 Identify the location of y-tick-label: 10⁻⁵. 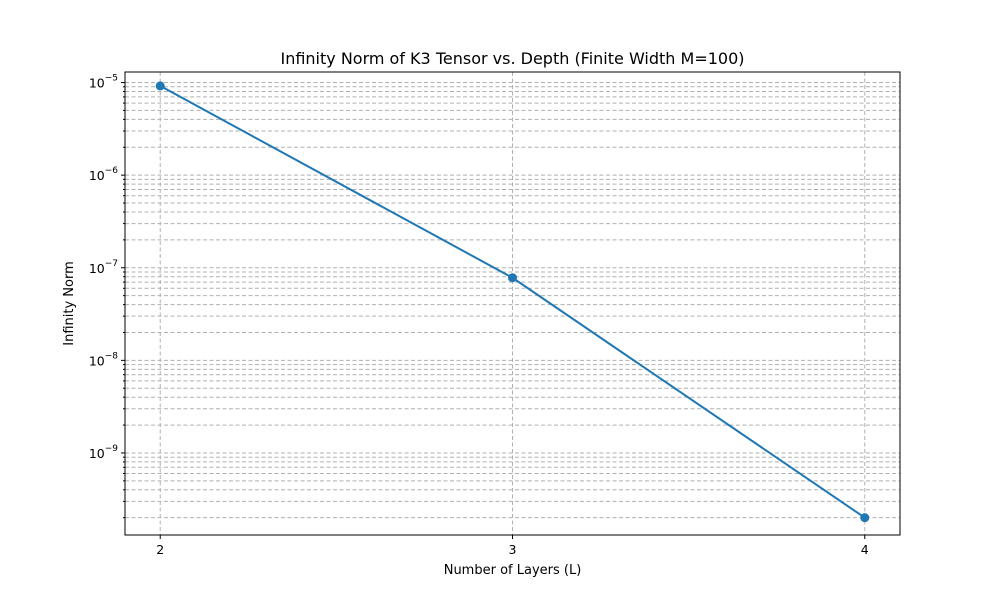
(103, 82).